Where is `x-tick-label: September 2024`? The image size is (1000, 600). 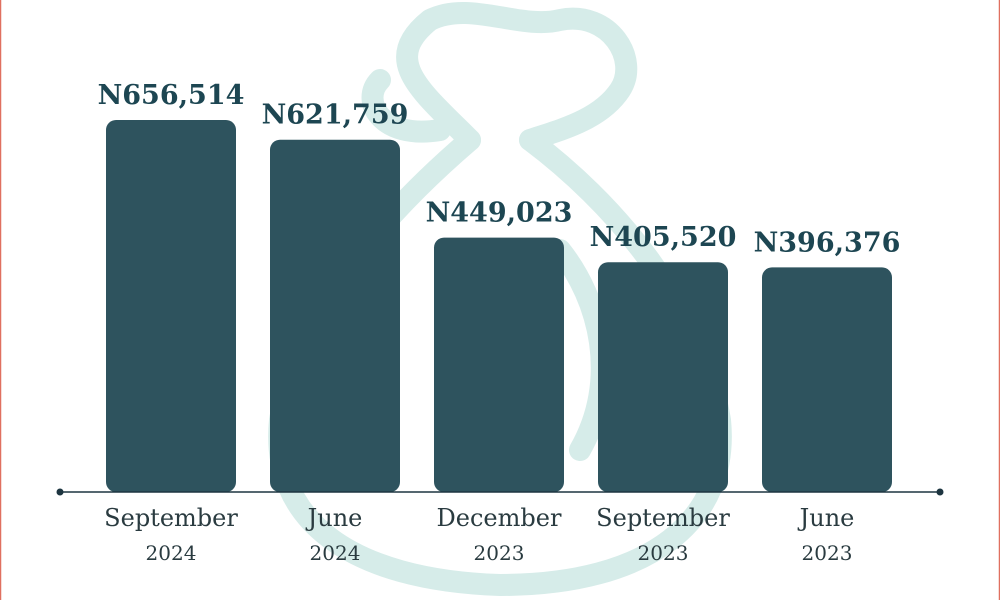 x-tick-label: September 2024 is located at coordinates (171, 534).